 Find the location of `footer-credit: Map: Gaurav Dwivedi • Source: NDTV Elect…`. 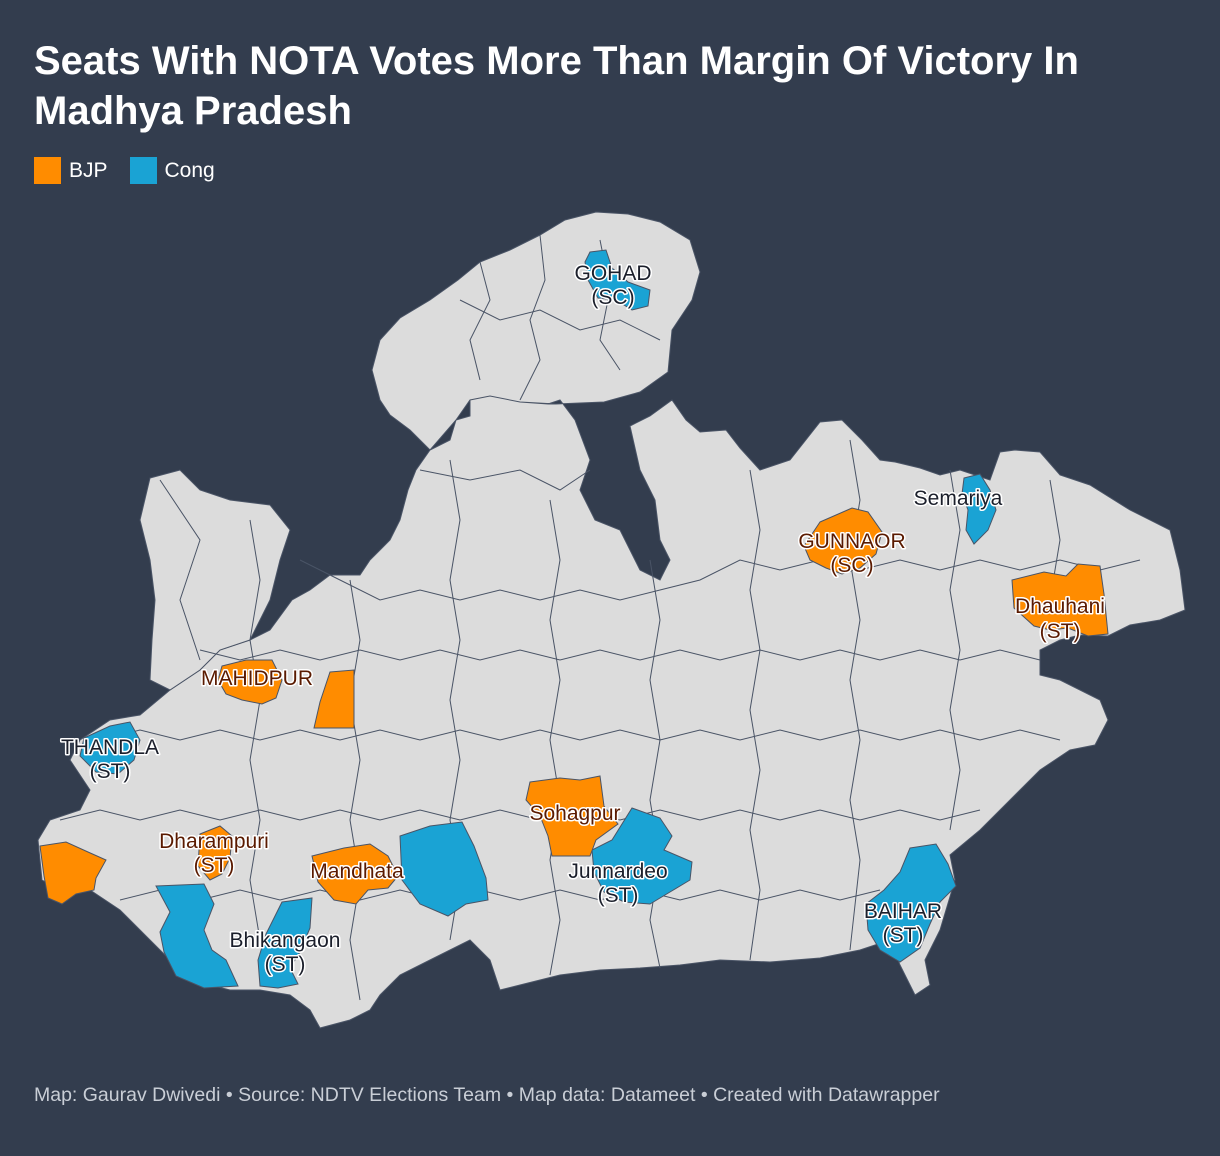

footer-credit: Map: Gaurav Dwivedi • Source: NDTV Elect… is located at coordinates (487, 1095).